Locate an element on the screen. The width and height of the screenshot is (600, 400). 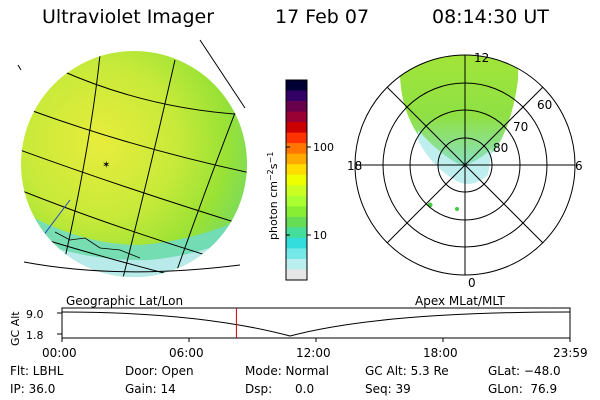
colorbar-unit-label: photon cm−2s−1 is located at coordinates (273, 196).